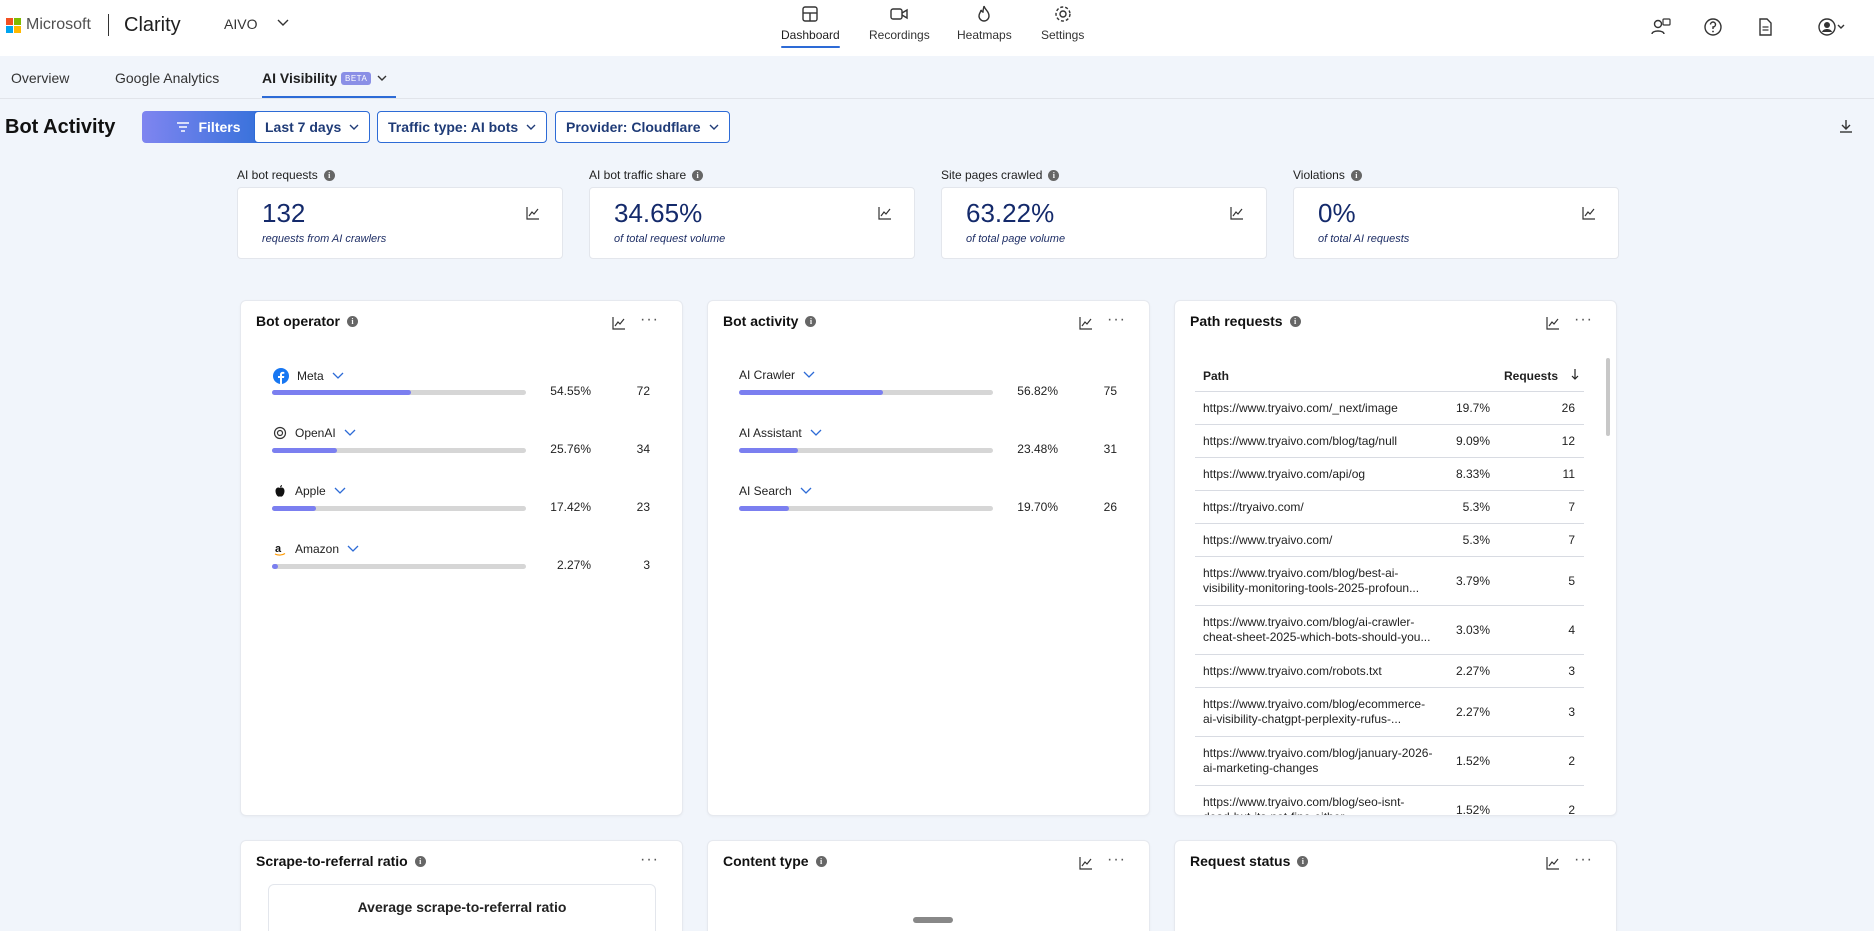 Image resolution: width=1874 pixels, height=931 pixels. I want to click on account-icon, so click(1831, 27).